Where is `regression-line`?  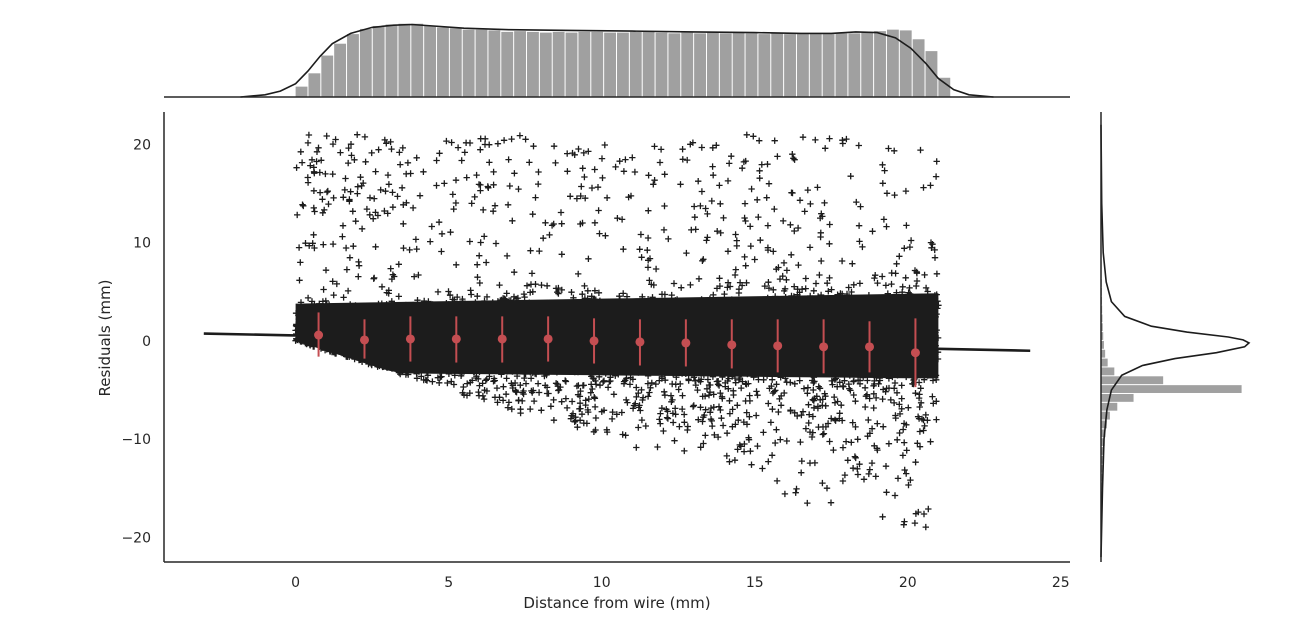
regression-line is located at coordinates (617, 342).